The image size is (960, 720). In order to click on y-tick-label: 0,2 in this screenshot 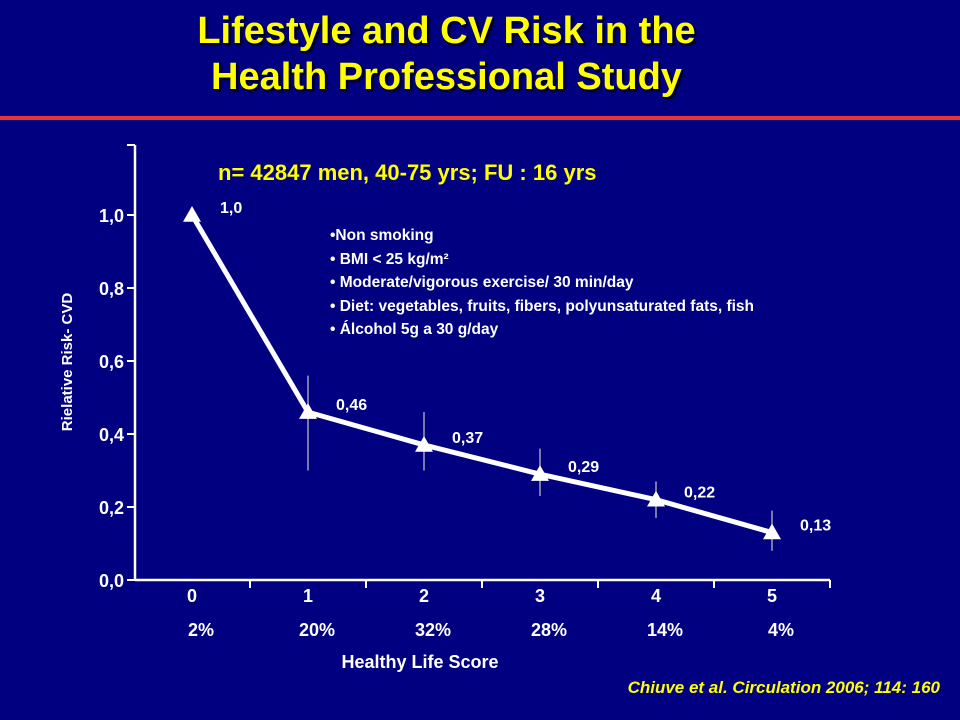, I will do `click(111, 508)`.